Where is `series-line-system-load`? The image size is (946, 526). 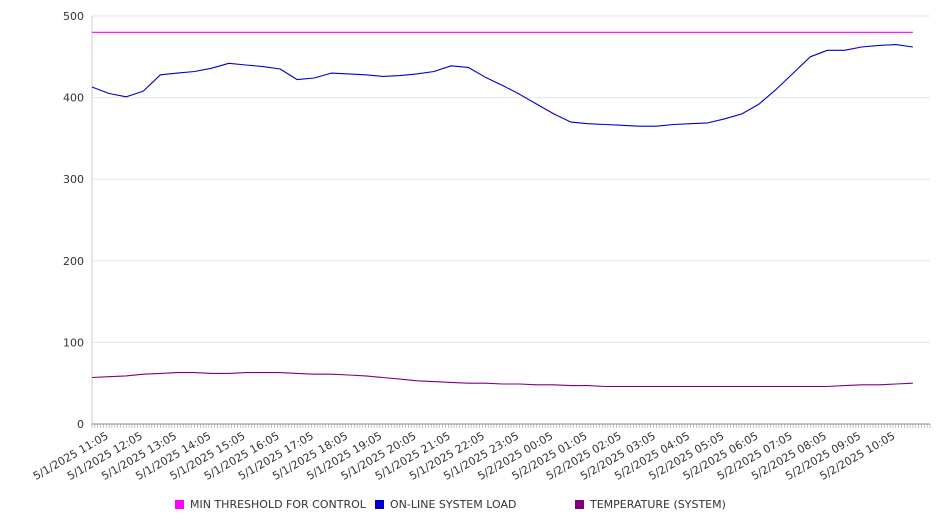 series-line-system-load is located at coordinates (502, 85).